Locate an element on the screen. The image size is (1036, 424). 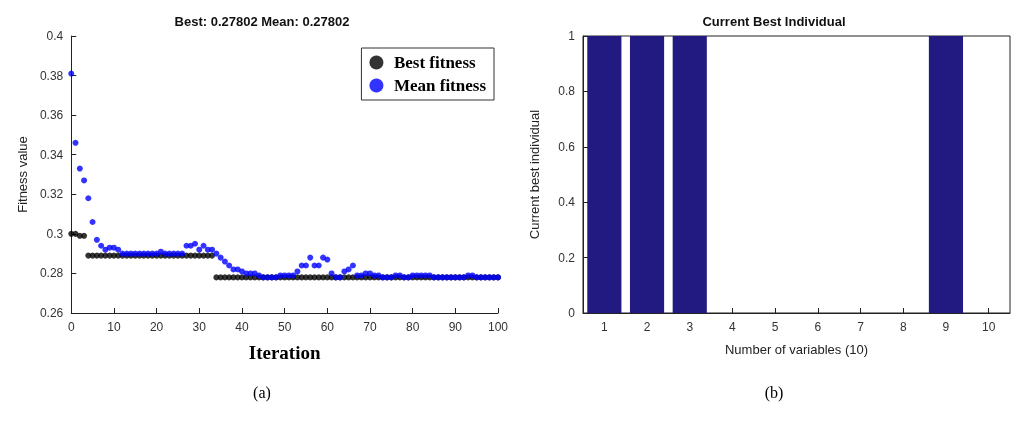
y-tick-label: 0.38 is located at coordinates (51, 75).